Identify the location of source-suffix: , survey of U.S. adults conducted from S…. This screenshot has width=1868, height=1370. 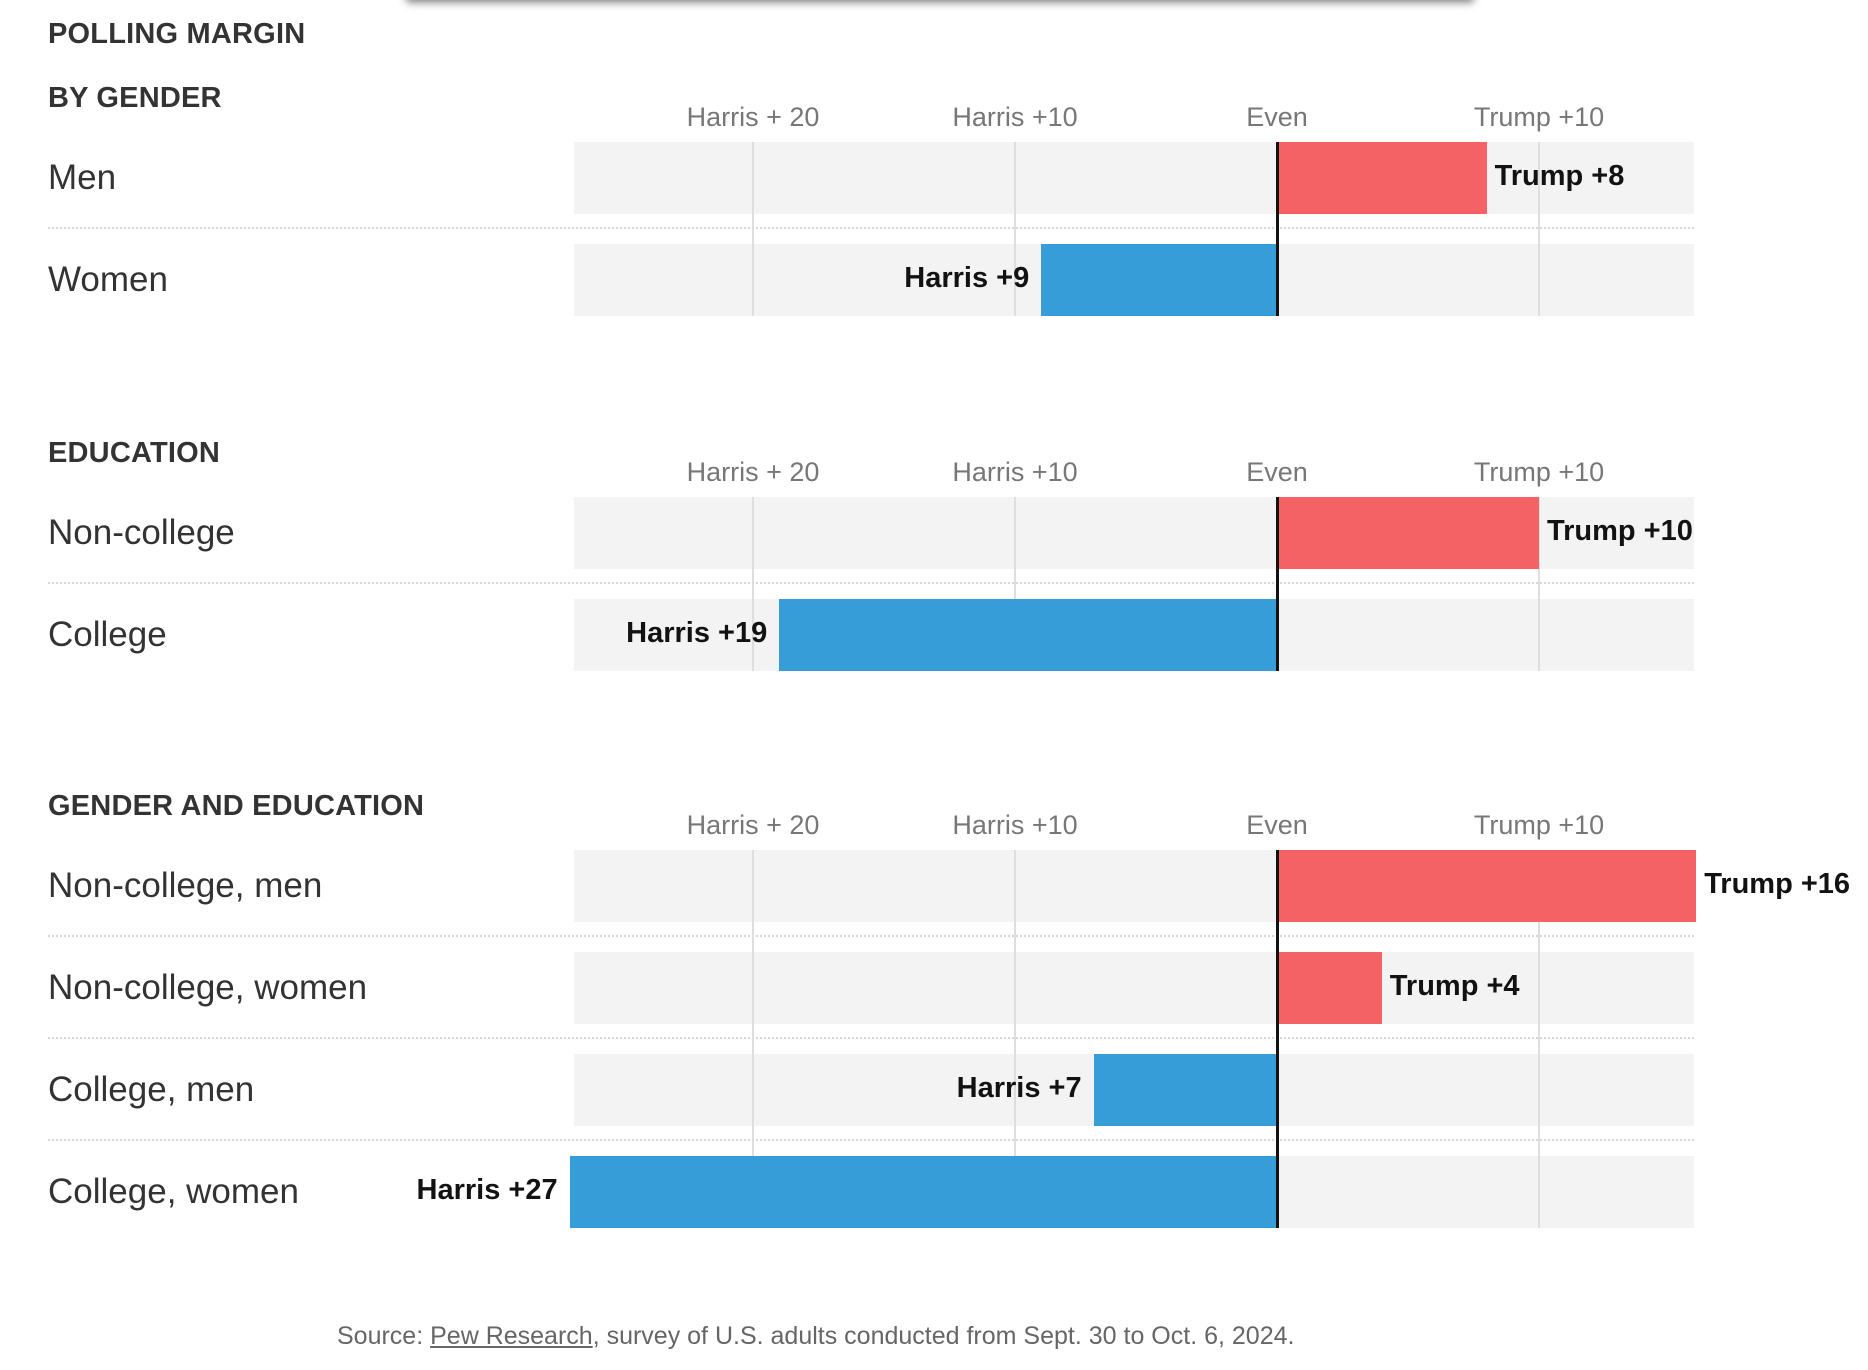
(943, 1336).